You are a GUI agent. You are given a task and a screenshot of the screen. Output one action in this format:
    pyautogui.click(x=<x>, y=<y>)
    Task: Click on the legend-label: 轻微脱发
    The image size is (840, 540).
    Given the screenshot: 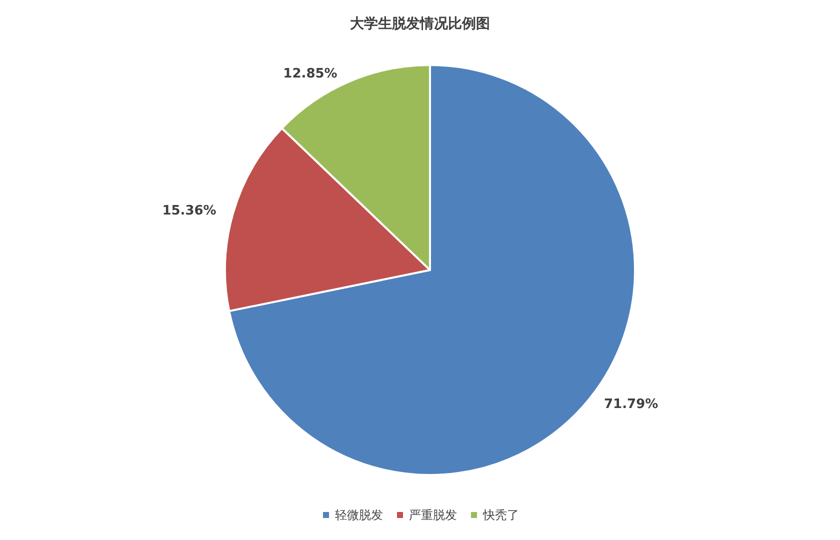 What is the action you would take?
    pyautogui.click(x=359, y=515)
    